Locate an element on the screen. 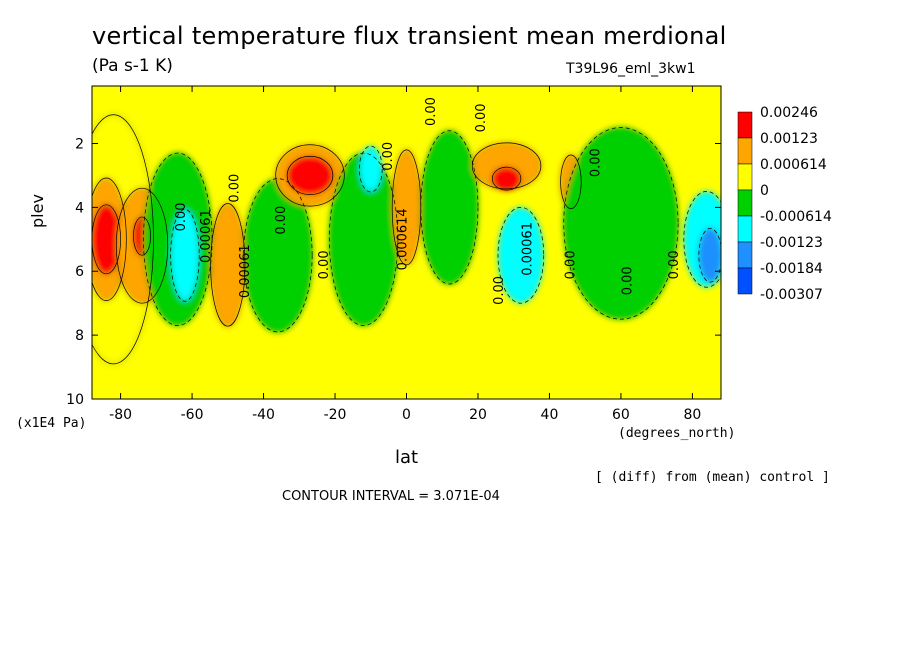 Image resolution: width=904 pixels, height=654 pixels. legend-label: -0.00123 is located at coordinates (791, 243).